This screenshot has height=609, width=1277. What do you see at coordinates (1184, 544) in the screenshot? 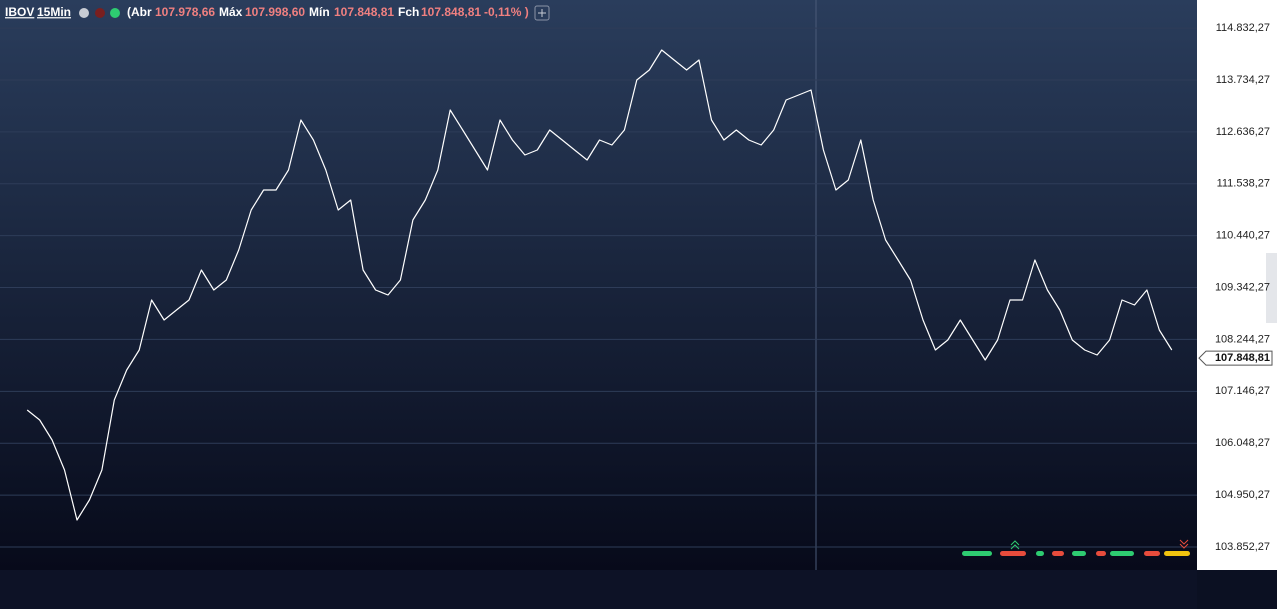
I see `signal-down` at bounding box center [1184, 544].